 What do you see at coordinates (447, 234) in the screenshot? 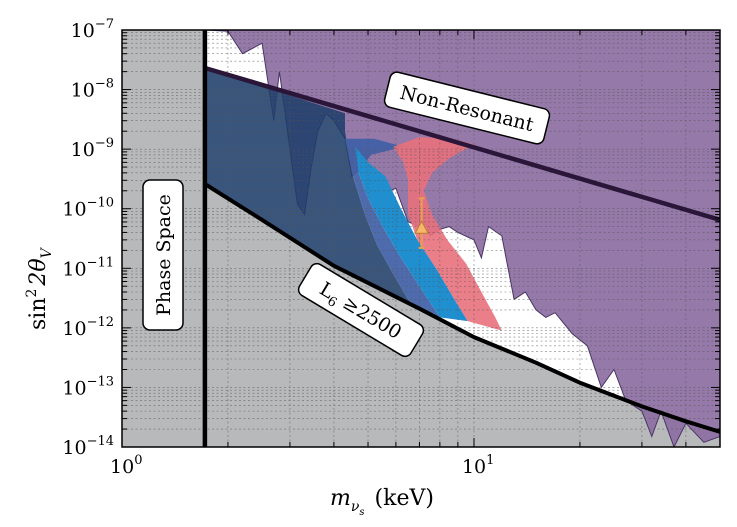
I see `pink-allowed-region` at bounding box center [447, 234].